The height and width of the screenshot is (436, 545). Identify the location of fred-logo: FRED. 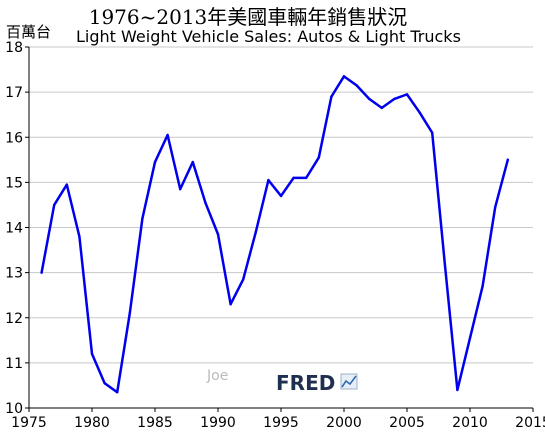
(317, 383).